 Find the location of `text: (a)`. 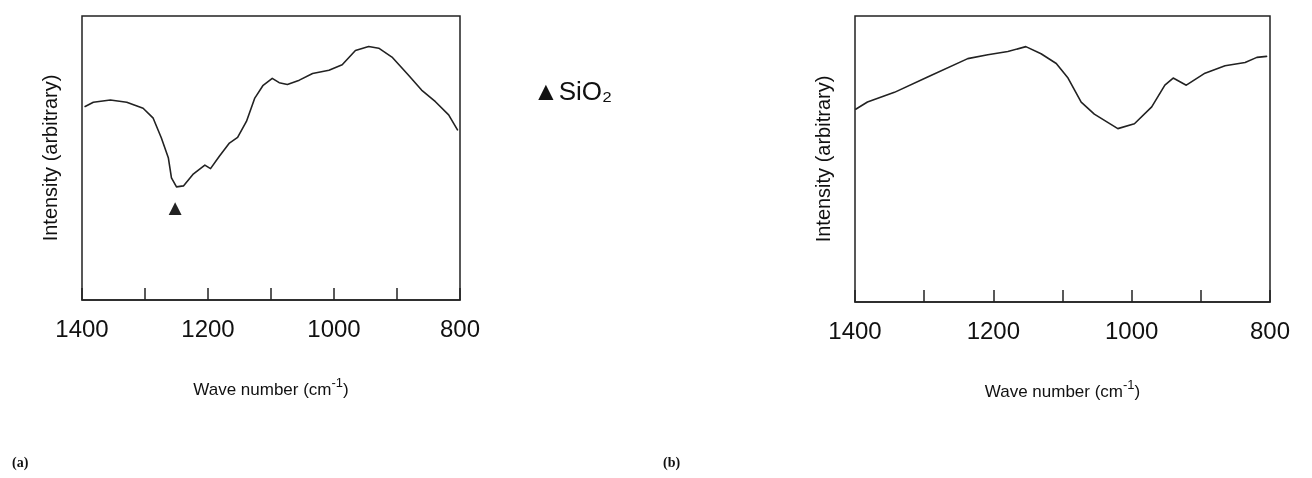

text: (a) is located at coordinates (20, 462).